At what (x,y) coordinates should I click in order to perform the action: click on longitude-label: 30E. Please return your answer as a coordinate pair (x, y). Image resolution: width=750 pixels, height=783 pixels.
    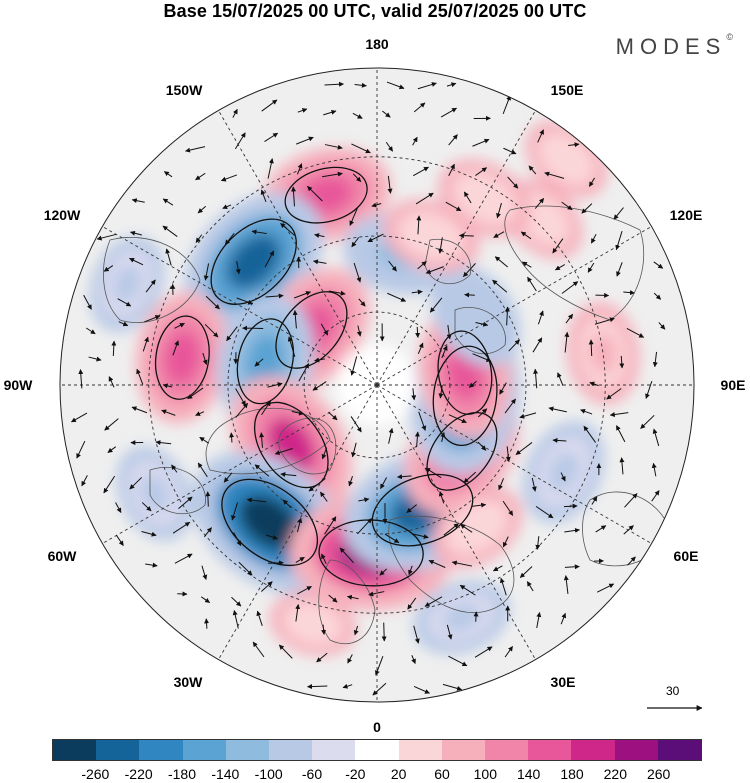
    Looking at the image, I should click on (563, 682).